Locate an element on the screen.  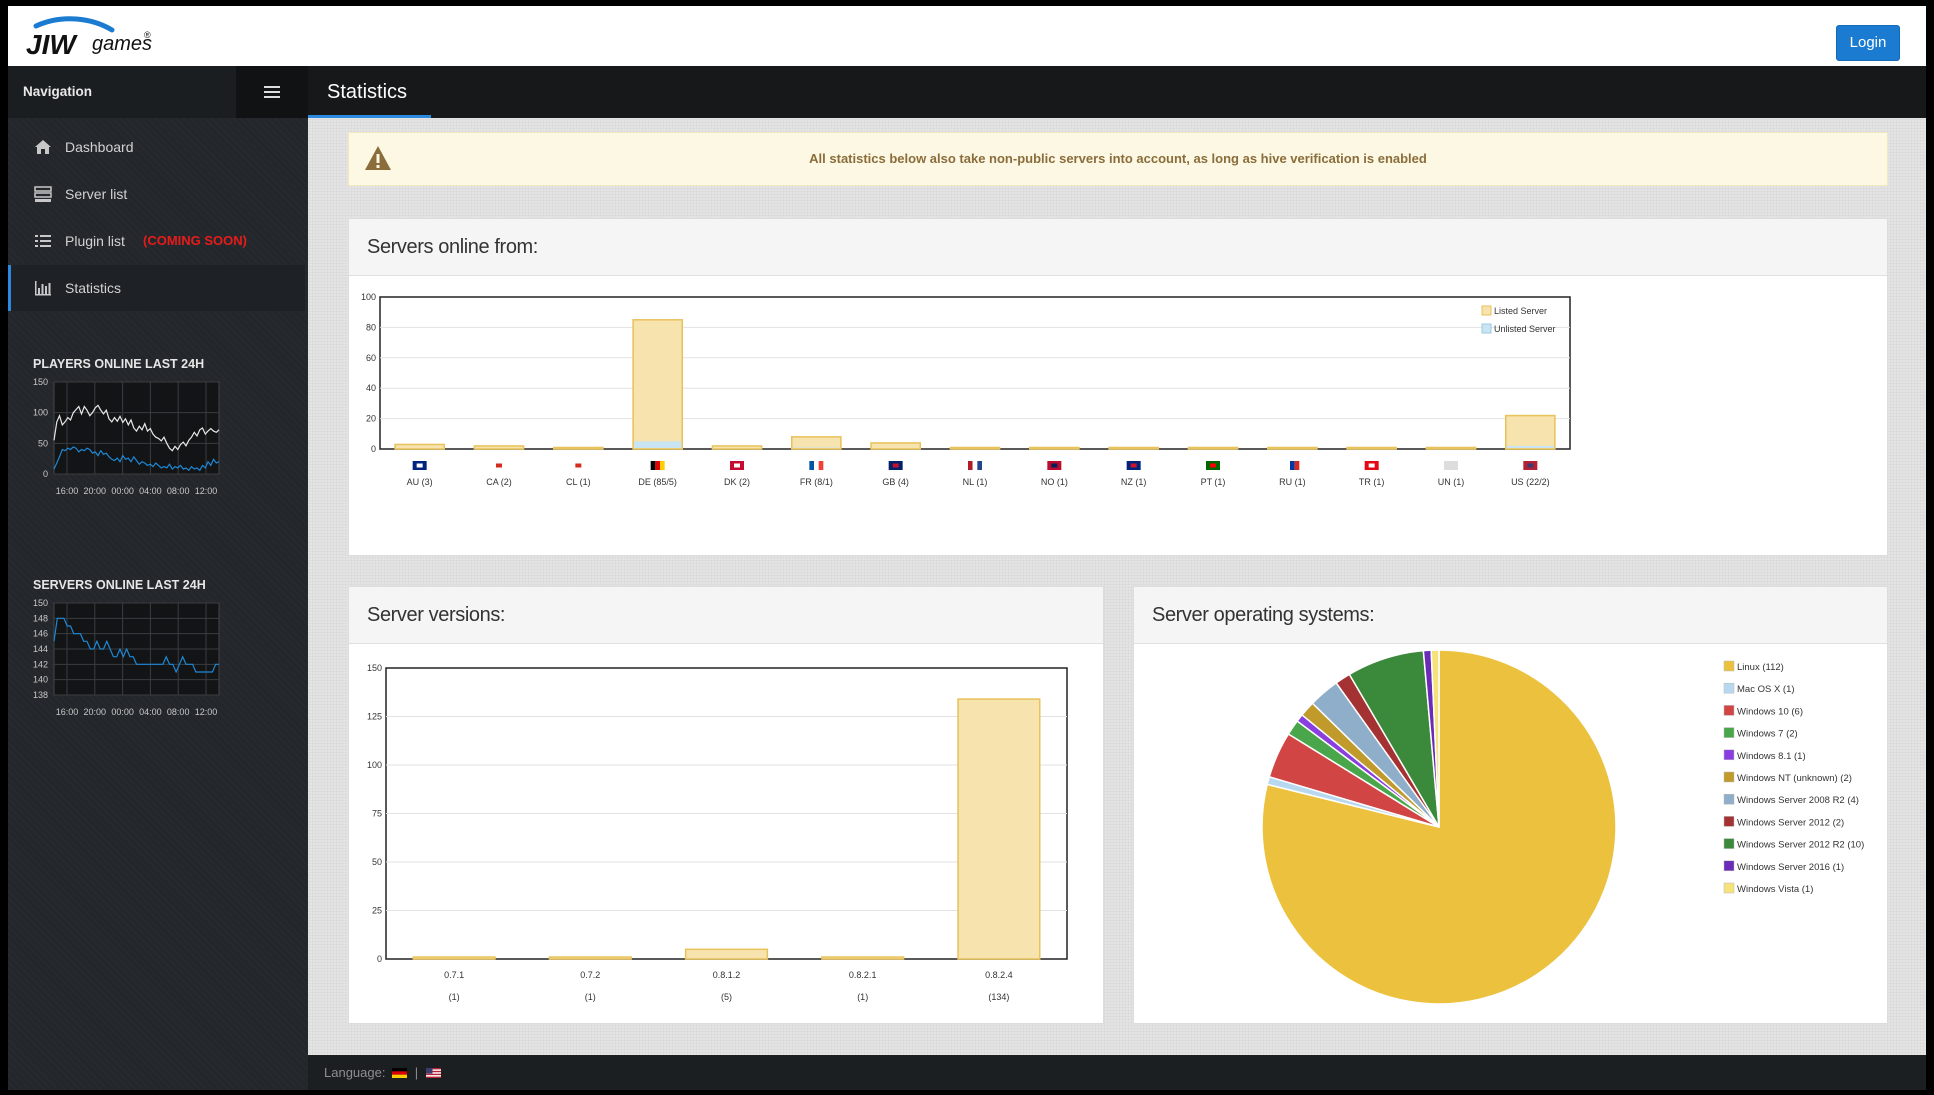
active-tab-indicator is located at coordinates (369, 116).